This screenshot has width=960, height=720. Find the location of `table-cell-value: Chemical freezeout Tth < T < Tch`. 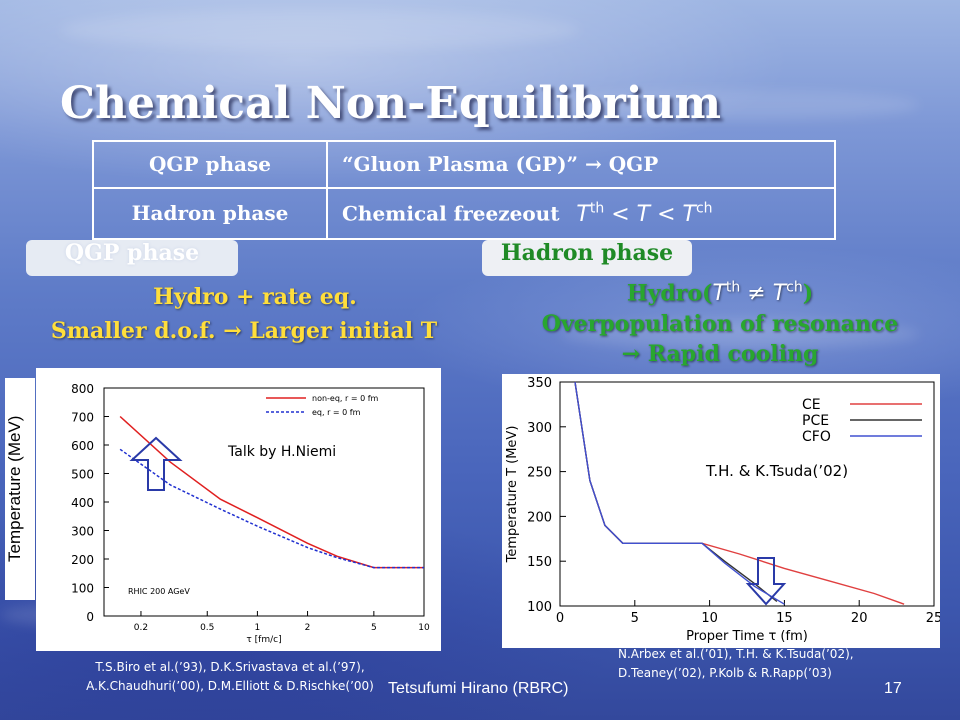

table-cell-value: Chemical freezeout Tth < T < Tch is located at coordinates (581, 213).